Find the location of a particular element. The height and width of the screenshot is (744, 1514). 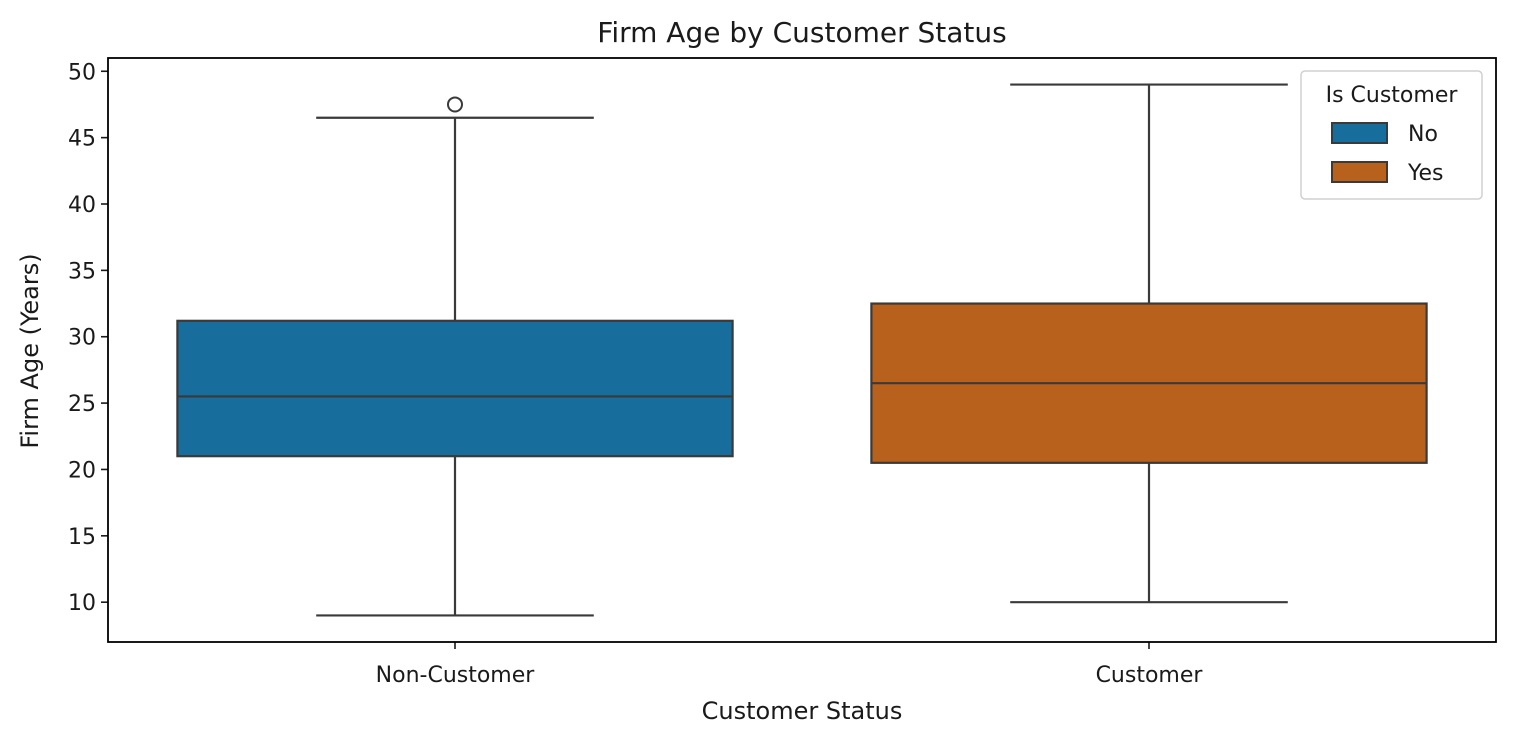

y-tick-label: 45 is located at coordinates (82, 139).